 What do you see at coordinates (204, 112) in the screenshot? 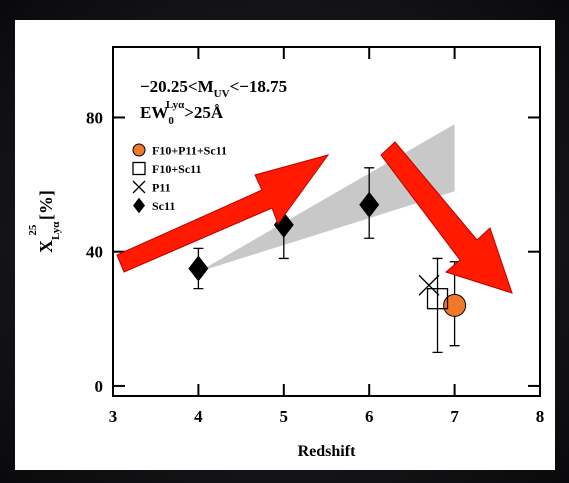
I see `annotation-part: >25Å` at bounding box center [204, 112].